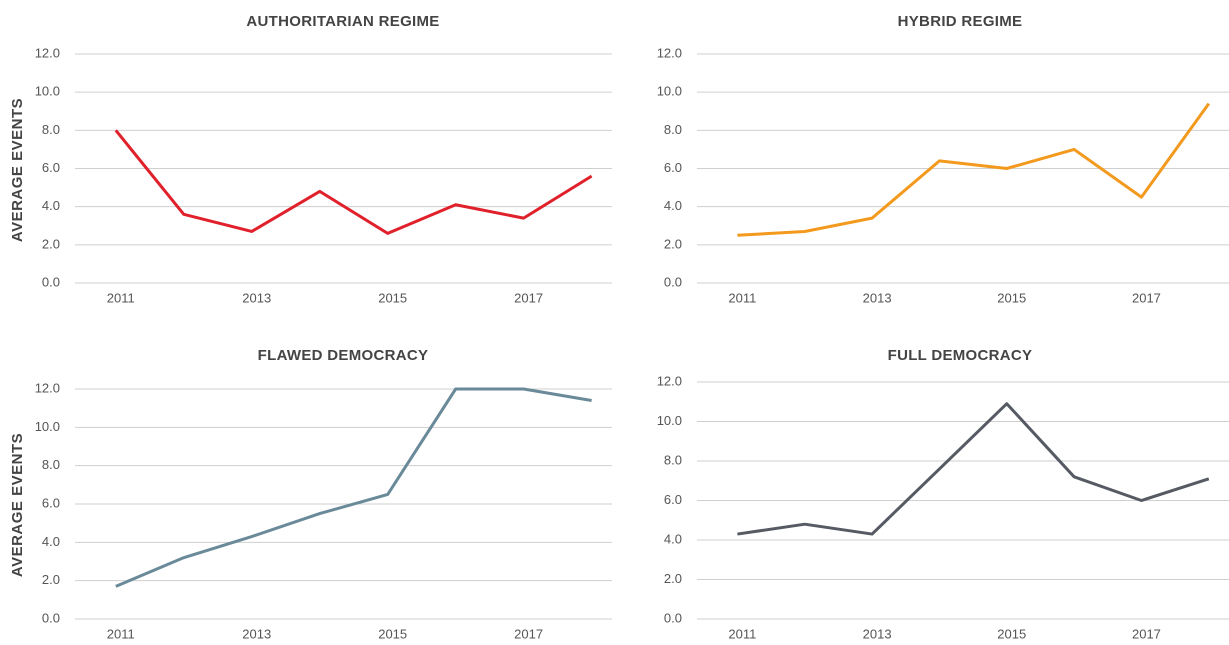  I want to click on chart-title: FLAWED DEMOCRACY, so click(343, 355).